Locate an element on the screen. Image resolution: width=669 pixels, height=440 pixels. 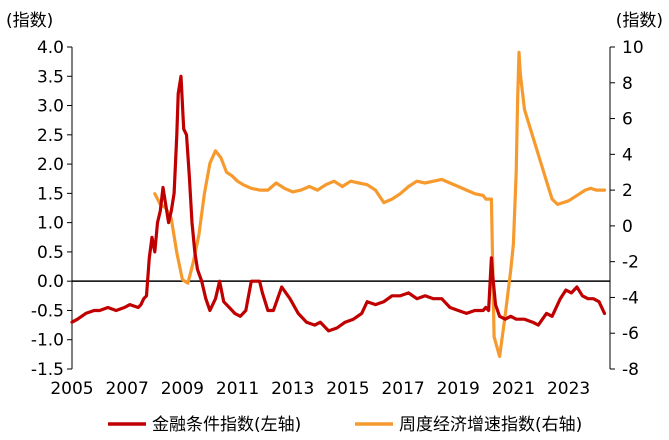
left-tick-label: 3.0 is located at coordinates (50, 107).